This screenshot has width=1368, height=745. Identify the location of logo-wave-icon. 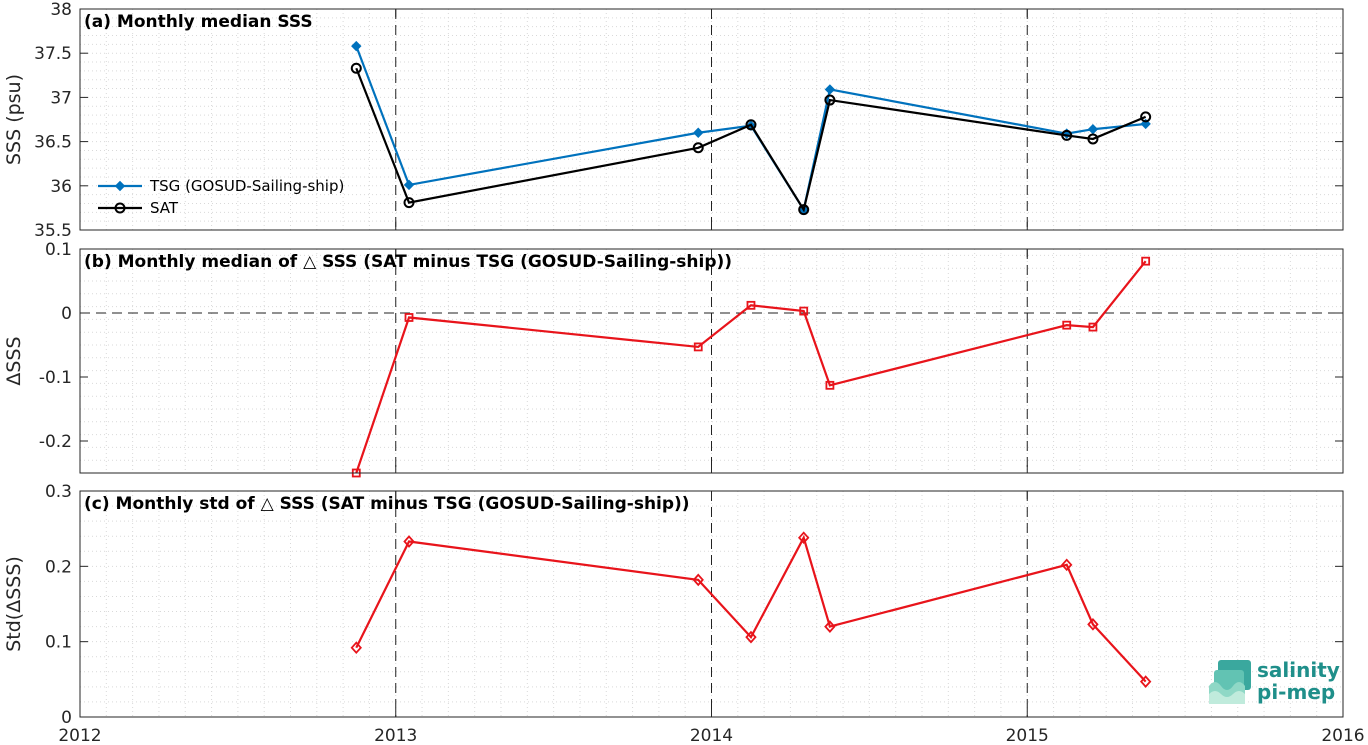
(1230, 682).